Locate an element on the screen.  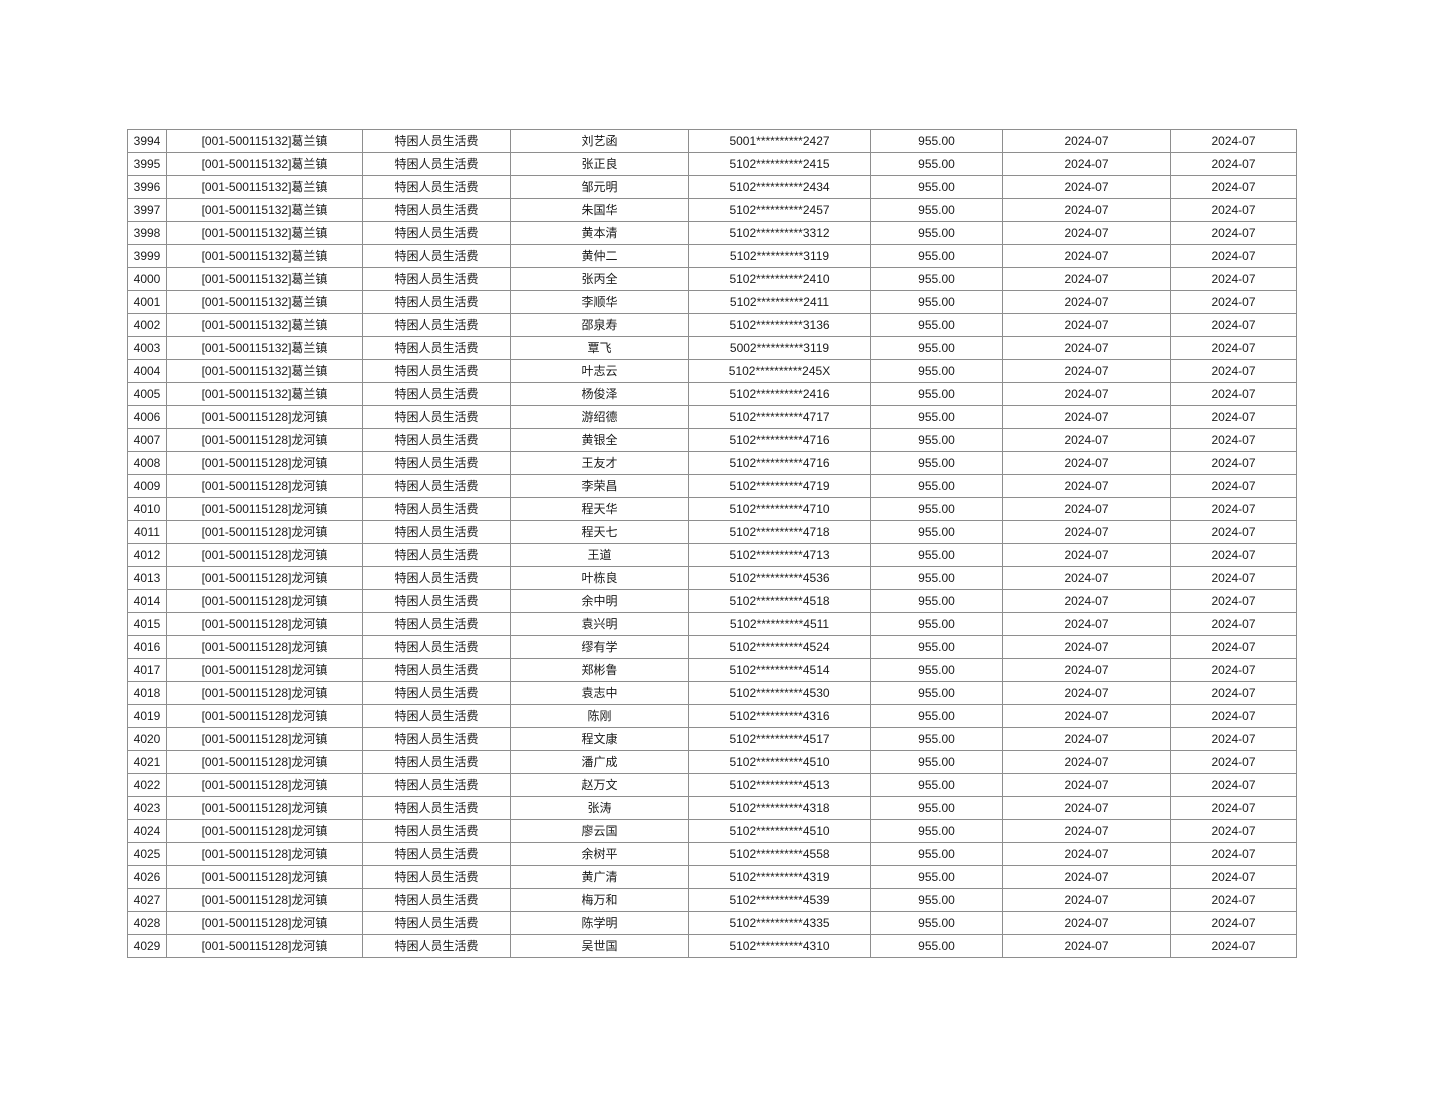
cell-masked-id-number: 5102**********4514 is located at coordinates (779, 670).